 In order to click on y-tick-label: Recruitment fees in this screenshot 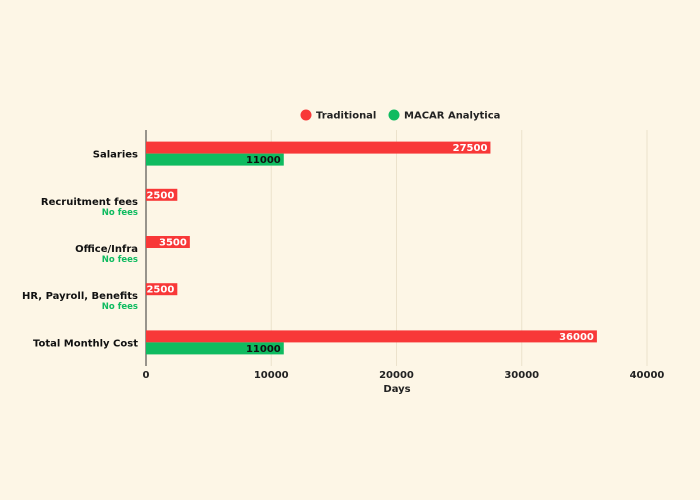, I will do `click(89, 202)`.